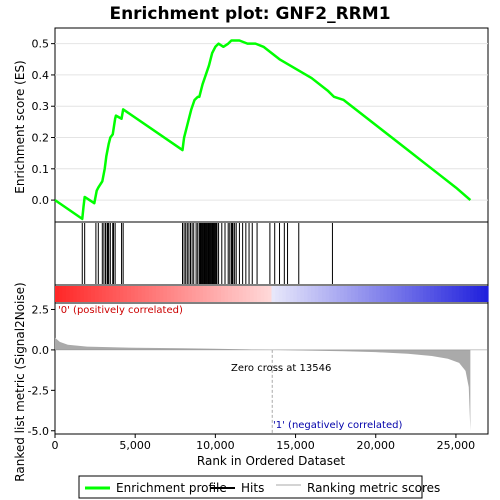 The image size is (500, 500). I want to click on legend-es-label: Enrichment profile, so click(171, 488).